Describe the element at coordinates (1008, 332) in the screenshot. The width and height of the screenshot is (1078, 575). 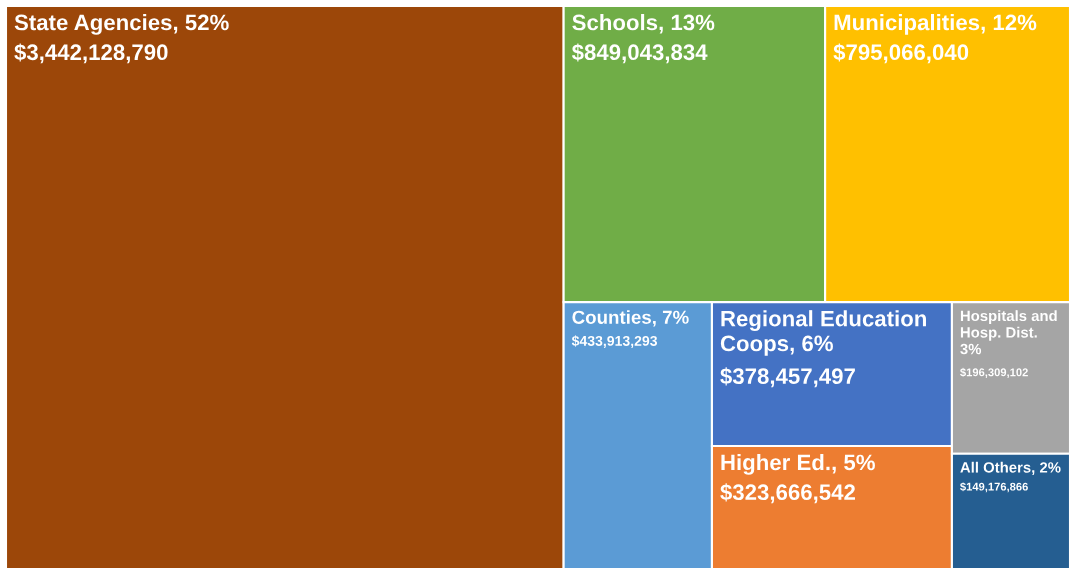
I see `category-label: Hospitals and Hosp. Dist. 3%` at that location.